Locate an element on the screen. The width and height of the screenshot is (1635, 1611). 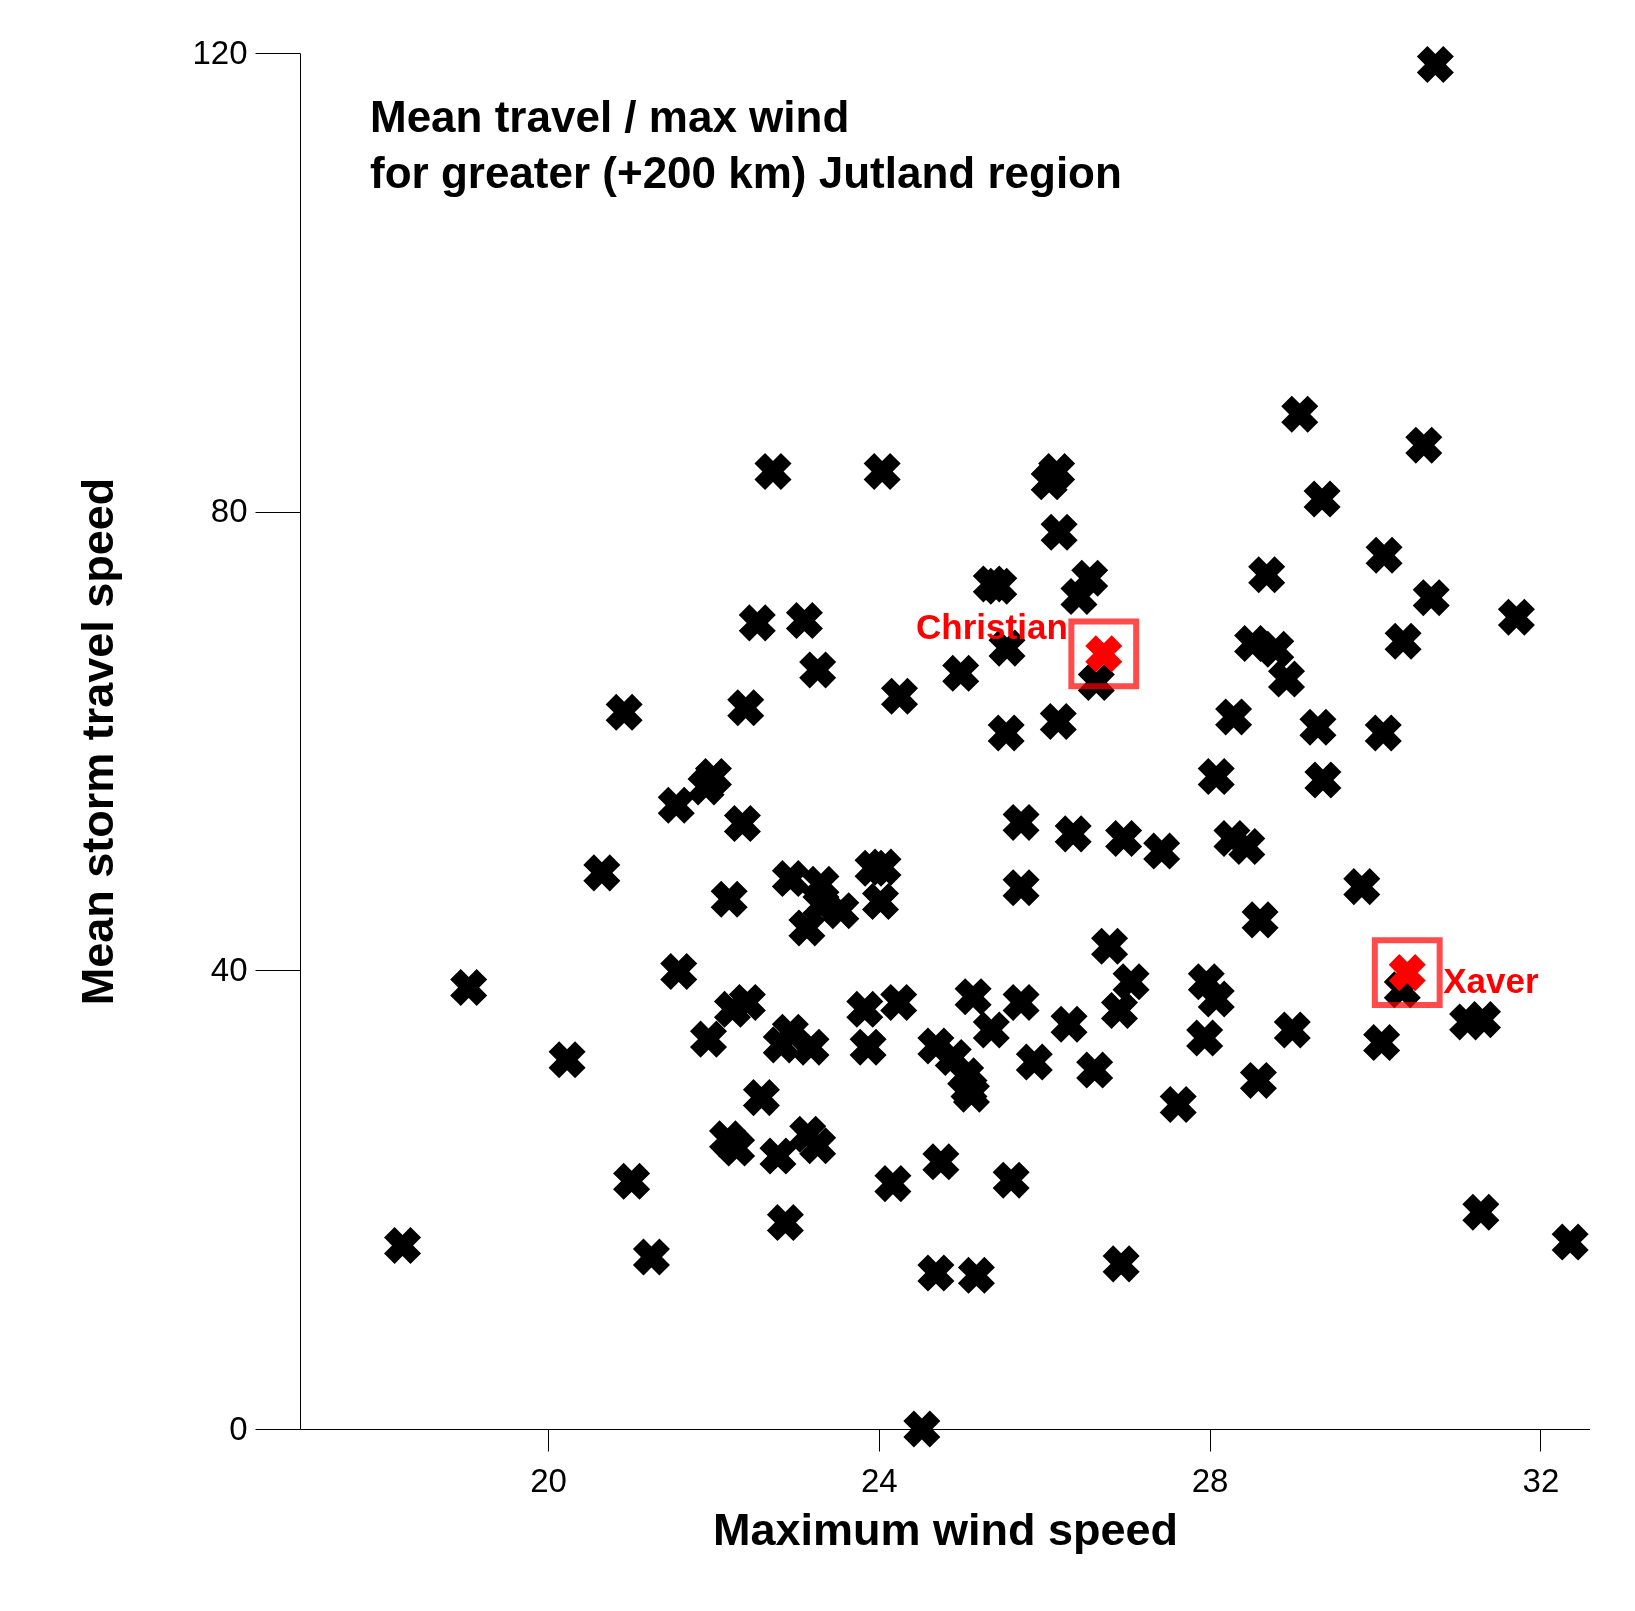
x-tick-label: 24 is located at coordinates (879, 1480).